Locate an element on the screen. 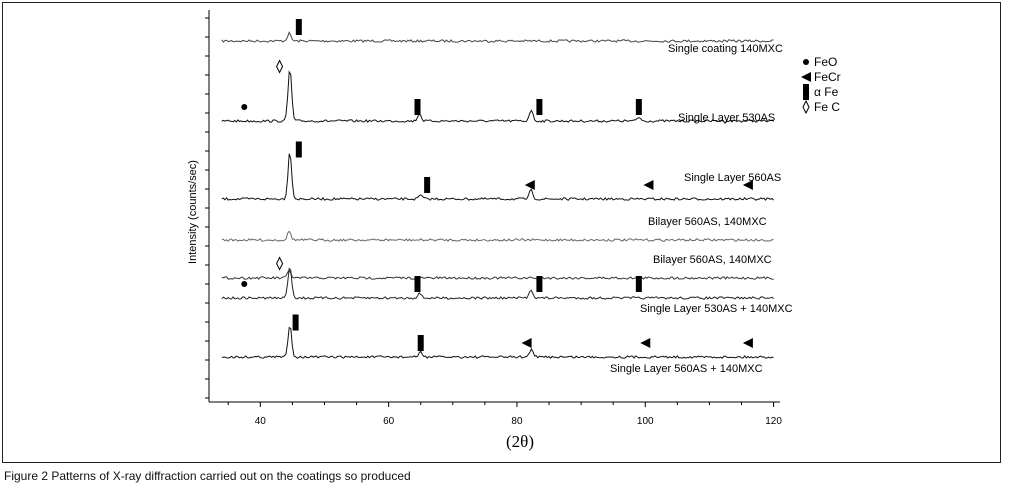  series-trace: Single Layer 530AS is located at coordinates (498, 91).